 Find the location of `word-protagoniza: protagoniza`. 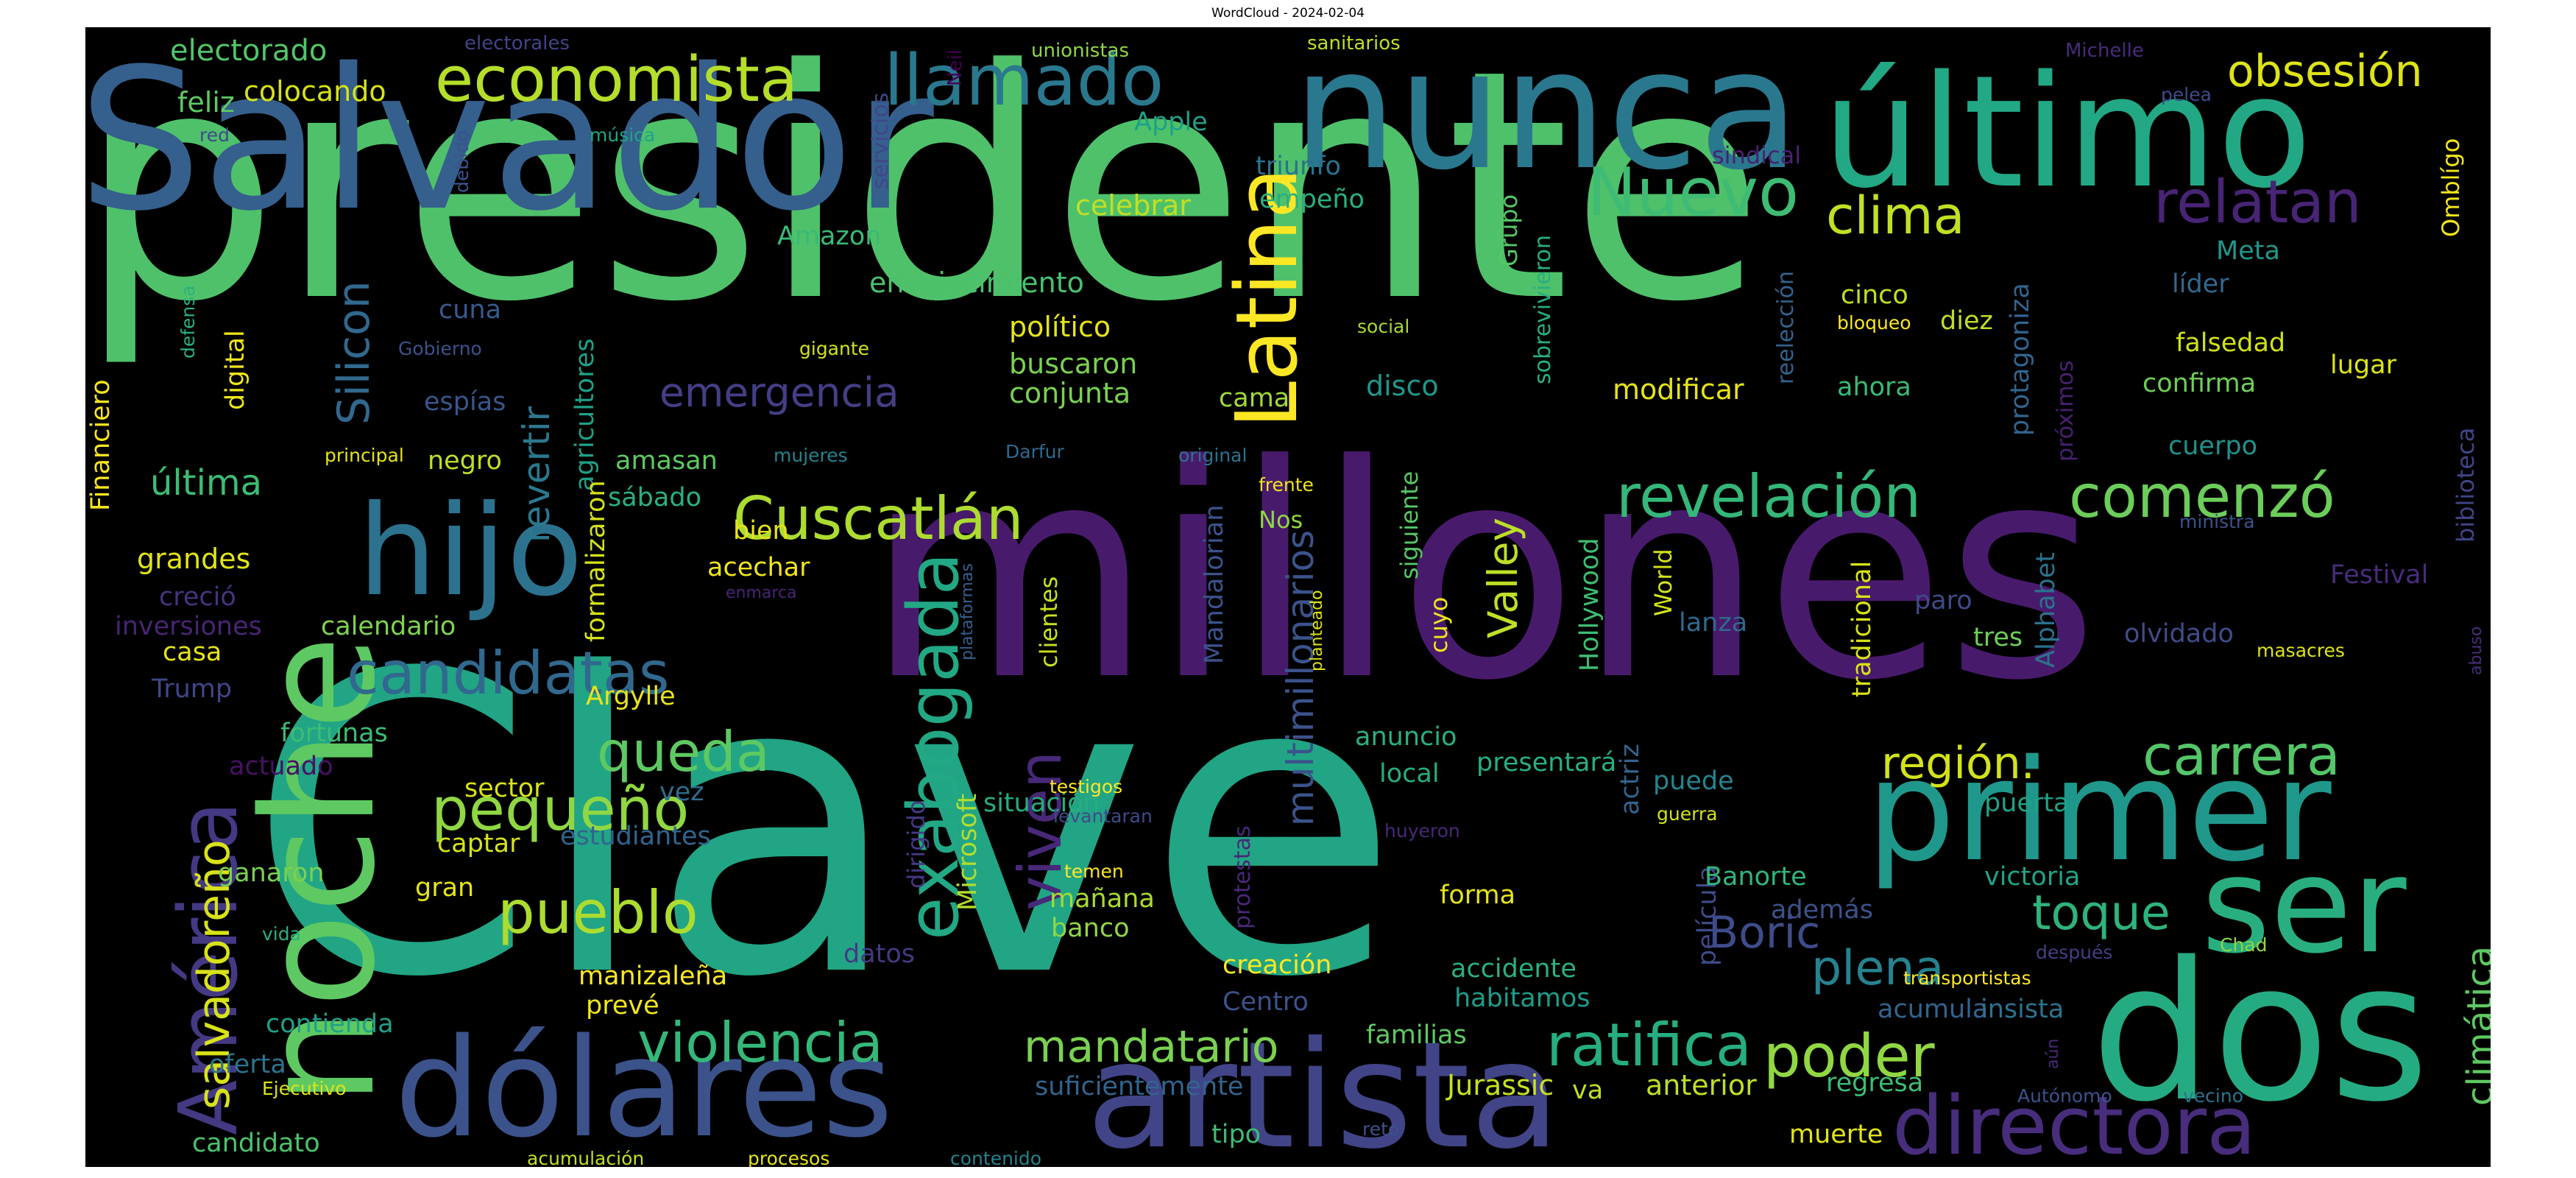

word-protagoniza: protagoniza is located at coordinates (2020, 359).